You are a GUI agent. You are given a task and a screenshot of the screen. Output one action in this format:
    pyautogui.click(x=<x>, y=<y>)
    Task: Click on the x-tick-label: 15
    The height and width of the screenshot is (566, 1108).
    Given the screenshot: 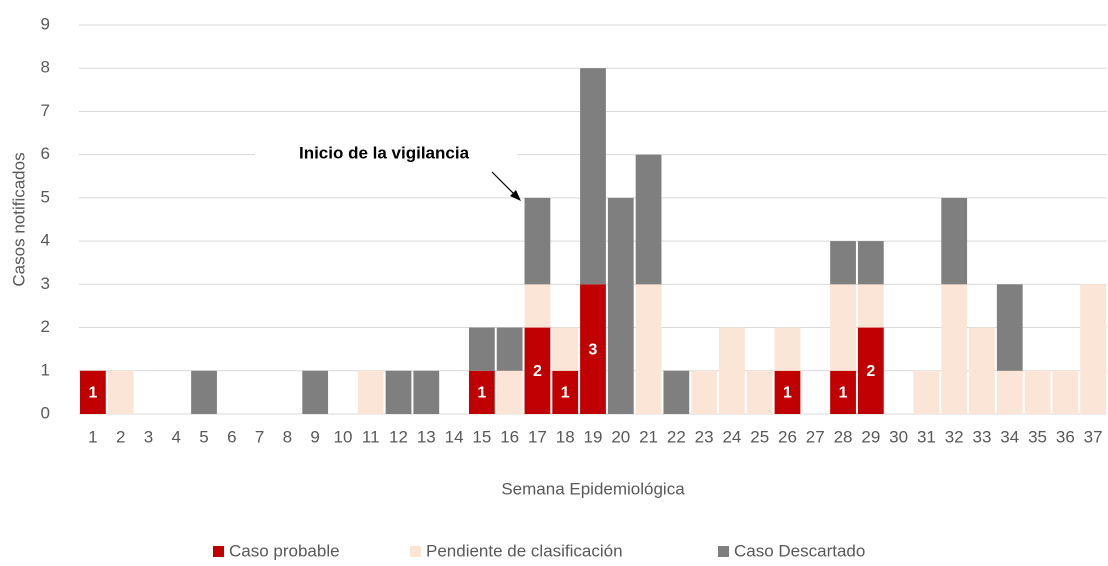 What is the action you would take?
    pyautogui.click(x=481, y=436)
    